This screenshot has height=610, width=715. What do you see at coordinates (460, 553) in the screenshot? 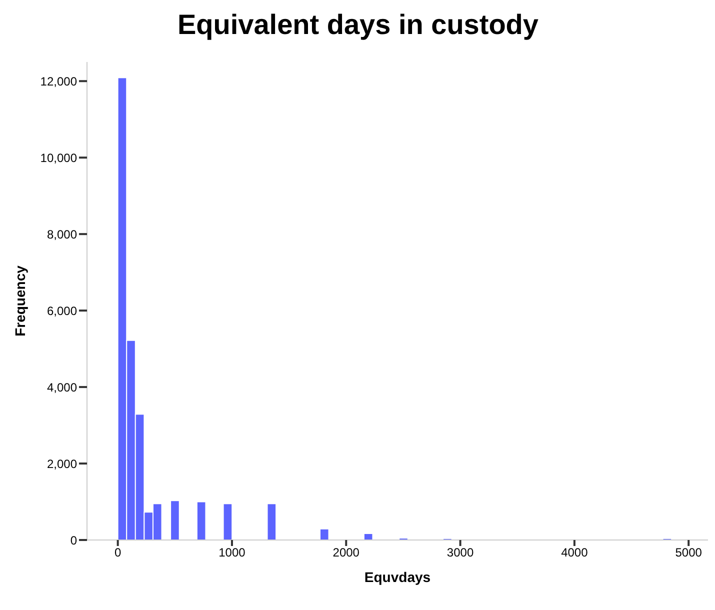
I see `x-tick-label: 3000` at bounding box center [460, 553].